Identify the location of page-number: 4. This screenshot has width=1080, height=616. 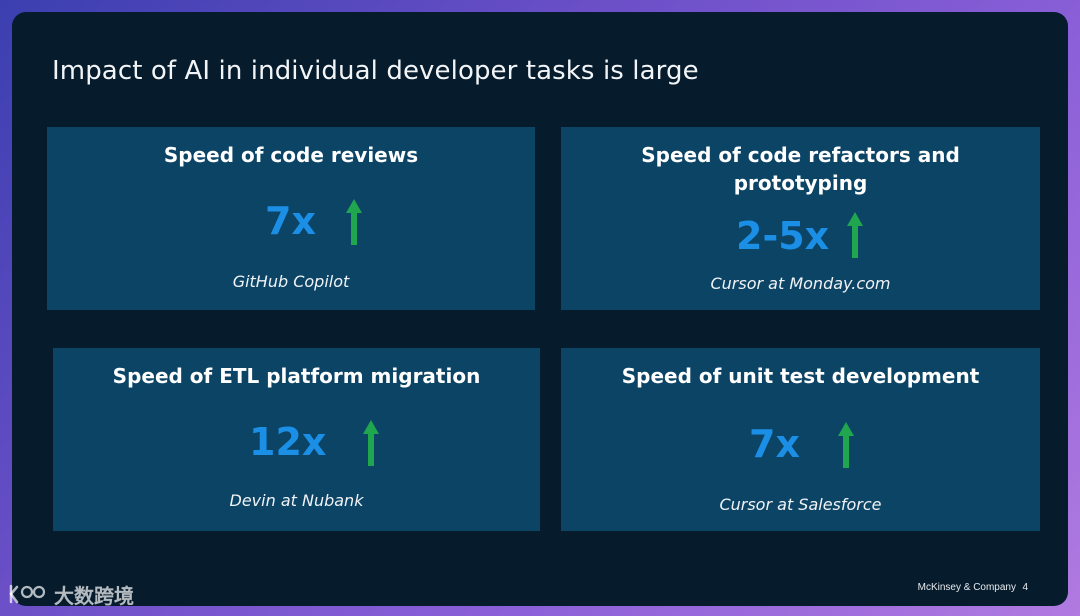
(1025, 587).